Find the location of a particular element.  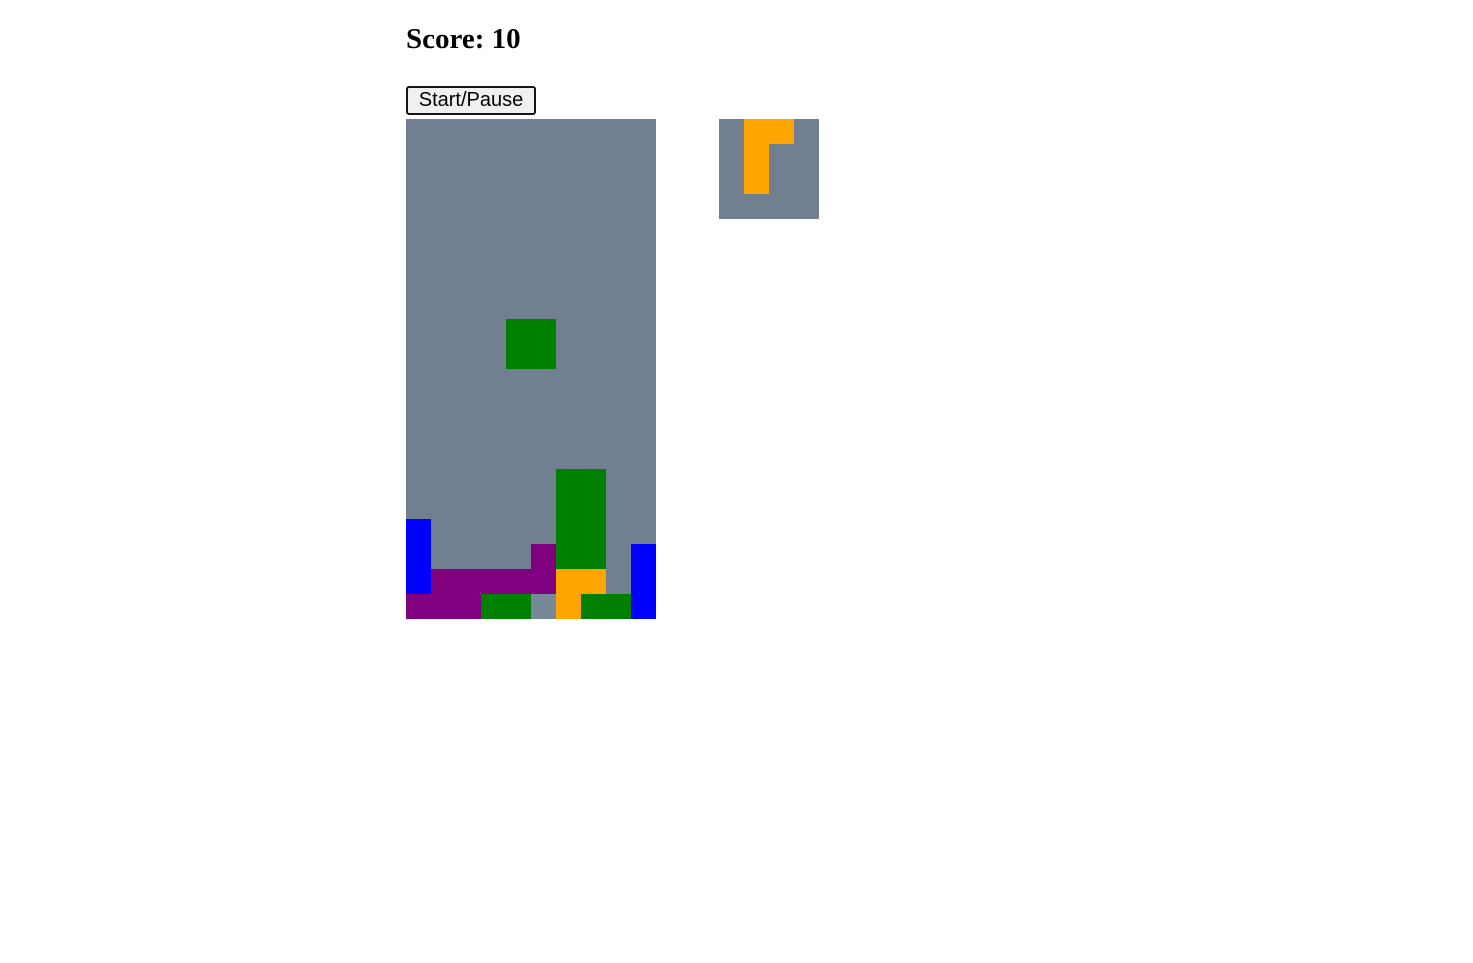

score-value: 10 is located at coordinates (506, 39).